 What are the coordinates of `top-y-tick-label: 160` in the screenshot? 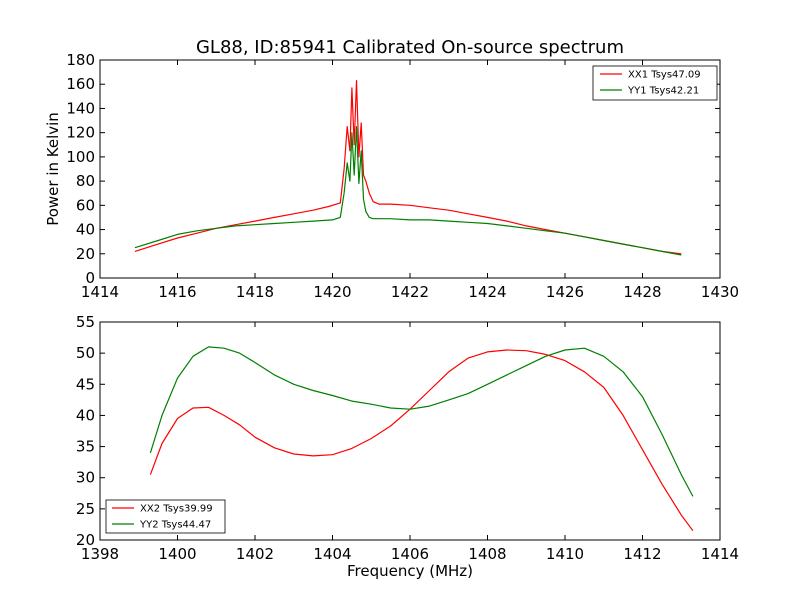 It's located at (80, 84).